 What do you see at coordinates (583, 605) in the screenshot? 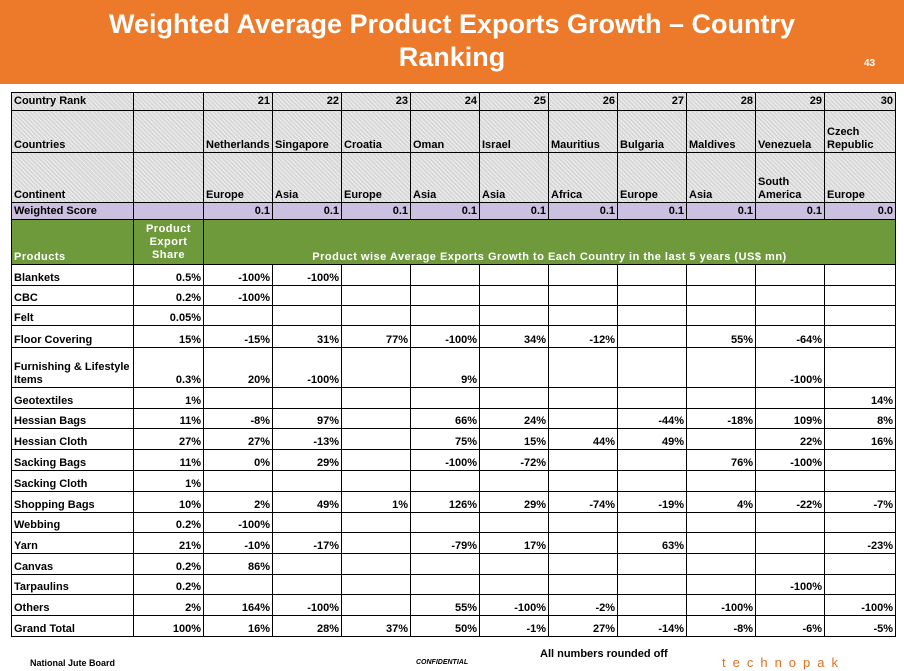
I see `growth-value: -2%` at bounding box center [583, 605].